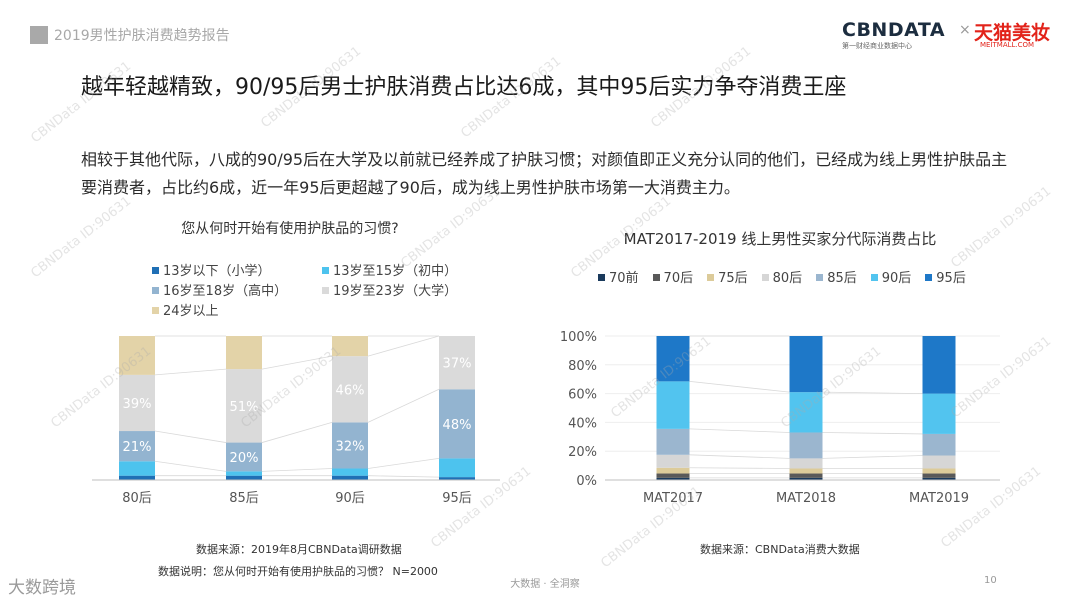 The width and height of the screenshot is (1080, 608). I want to click on tmall-beauty-logo: 天猫美妆, so click(1012, 33).